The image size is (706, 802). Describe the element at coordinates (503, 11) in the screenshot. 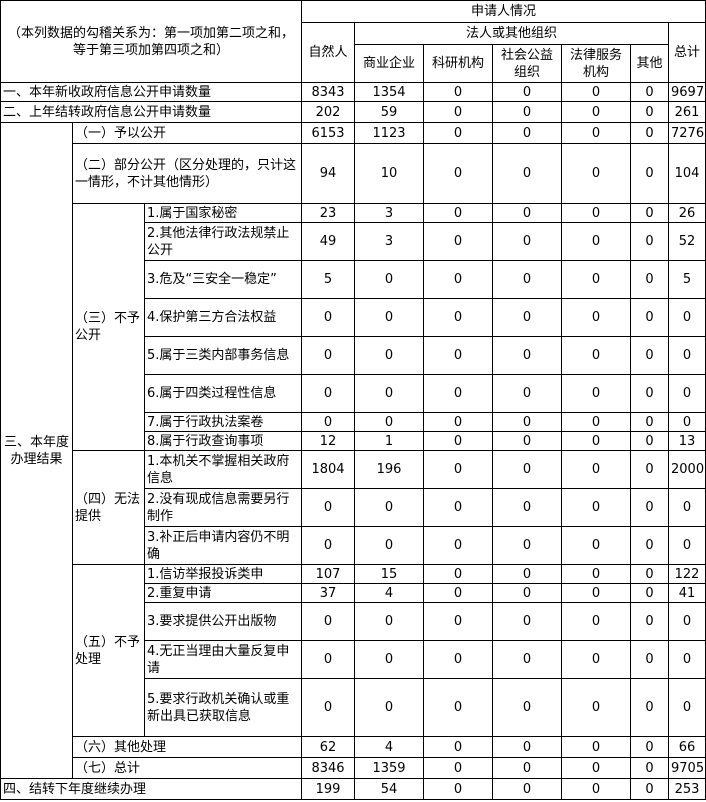

I see `header-applicant: 申请人情况` at that location.